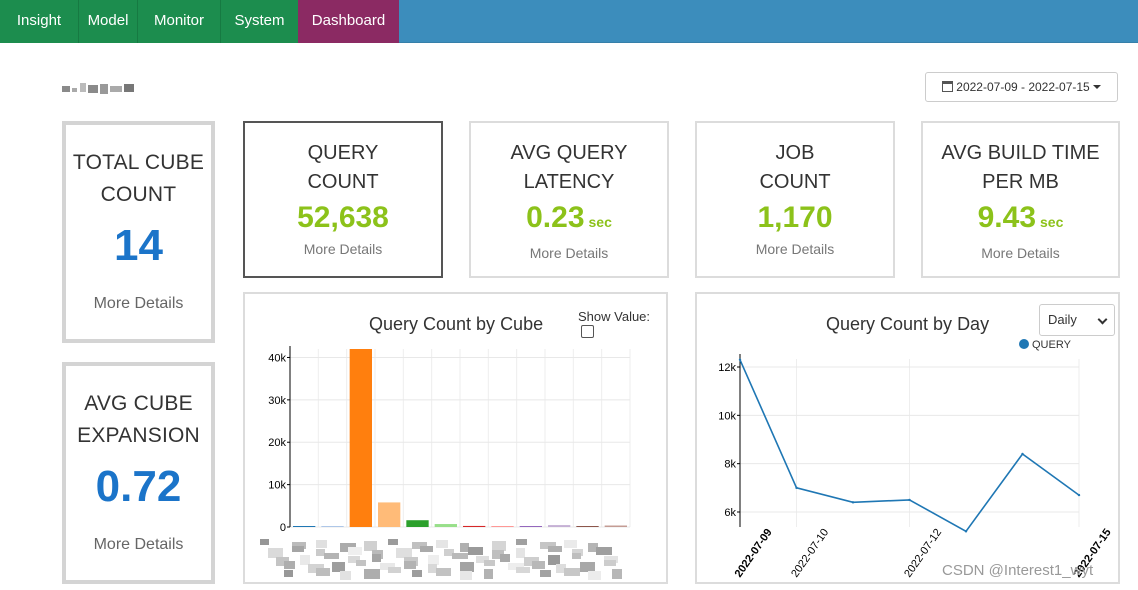 Image resolution: width=1138 pixels, height=590 pixels. I want to click on show-value-label: Show Value:, so click(614, 316).